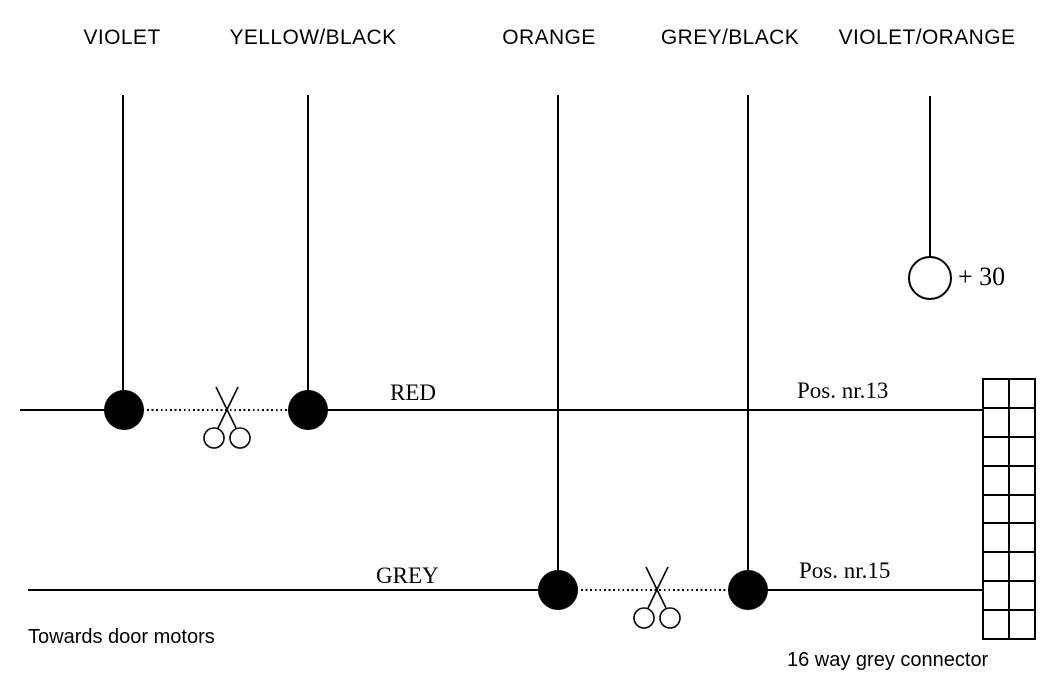 The image size is (1062, 682). I want to click on wire-label-yellow-black: YELLOW/BLACK, so click(313, 37).